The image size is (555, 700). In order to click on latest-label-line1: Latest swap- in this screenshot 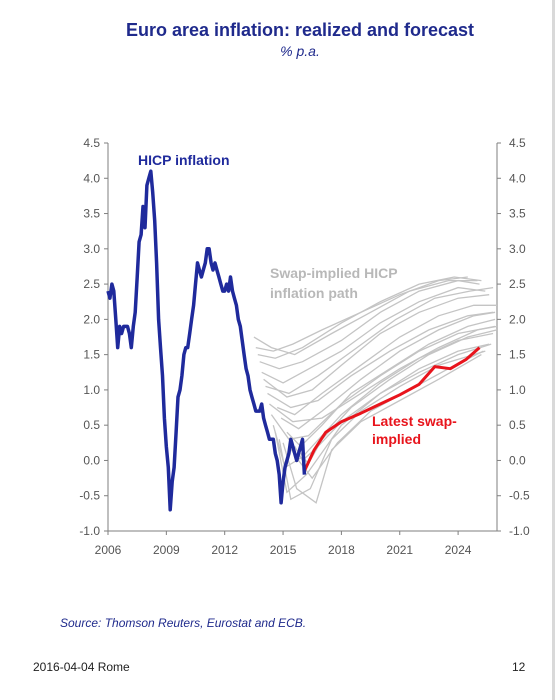, I will do `click(414, 421)`.